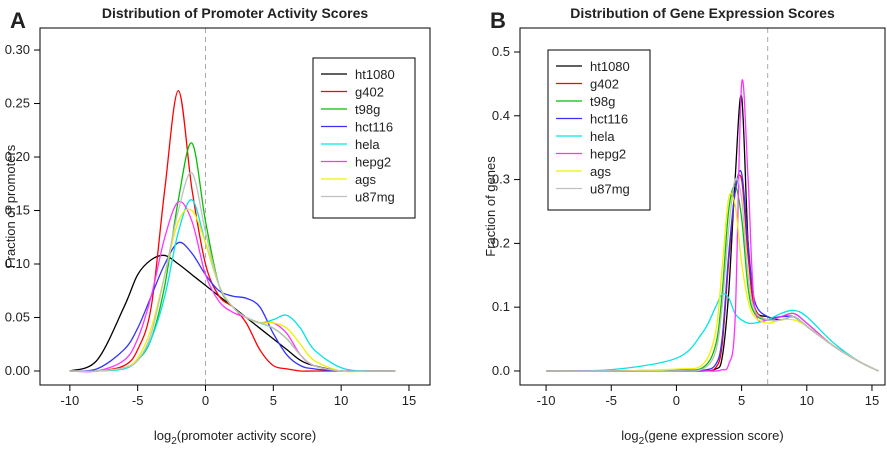 Image resolution: width=887 pixels, height=451 pixels. What do you see at coordinates (17, 103) in the screenshot?
I see `y-tick-label: 0.25` at bounding box center [17, 103].